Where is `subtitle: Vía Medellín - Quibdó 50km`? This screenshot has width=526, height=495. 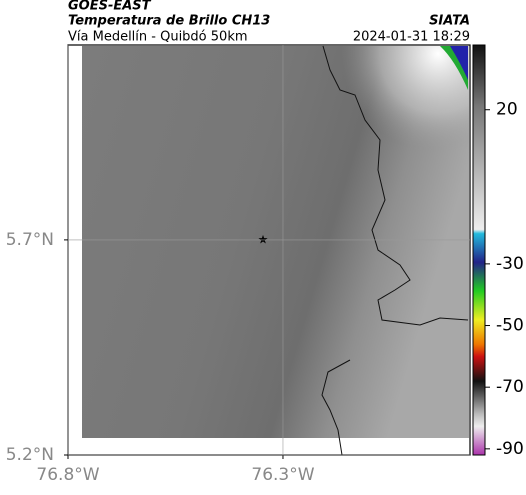
subtitle: Vía Medellín - Quibdó 50km is located at coordinates (158, 37).